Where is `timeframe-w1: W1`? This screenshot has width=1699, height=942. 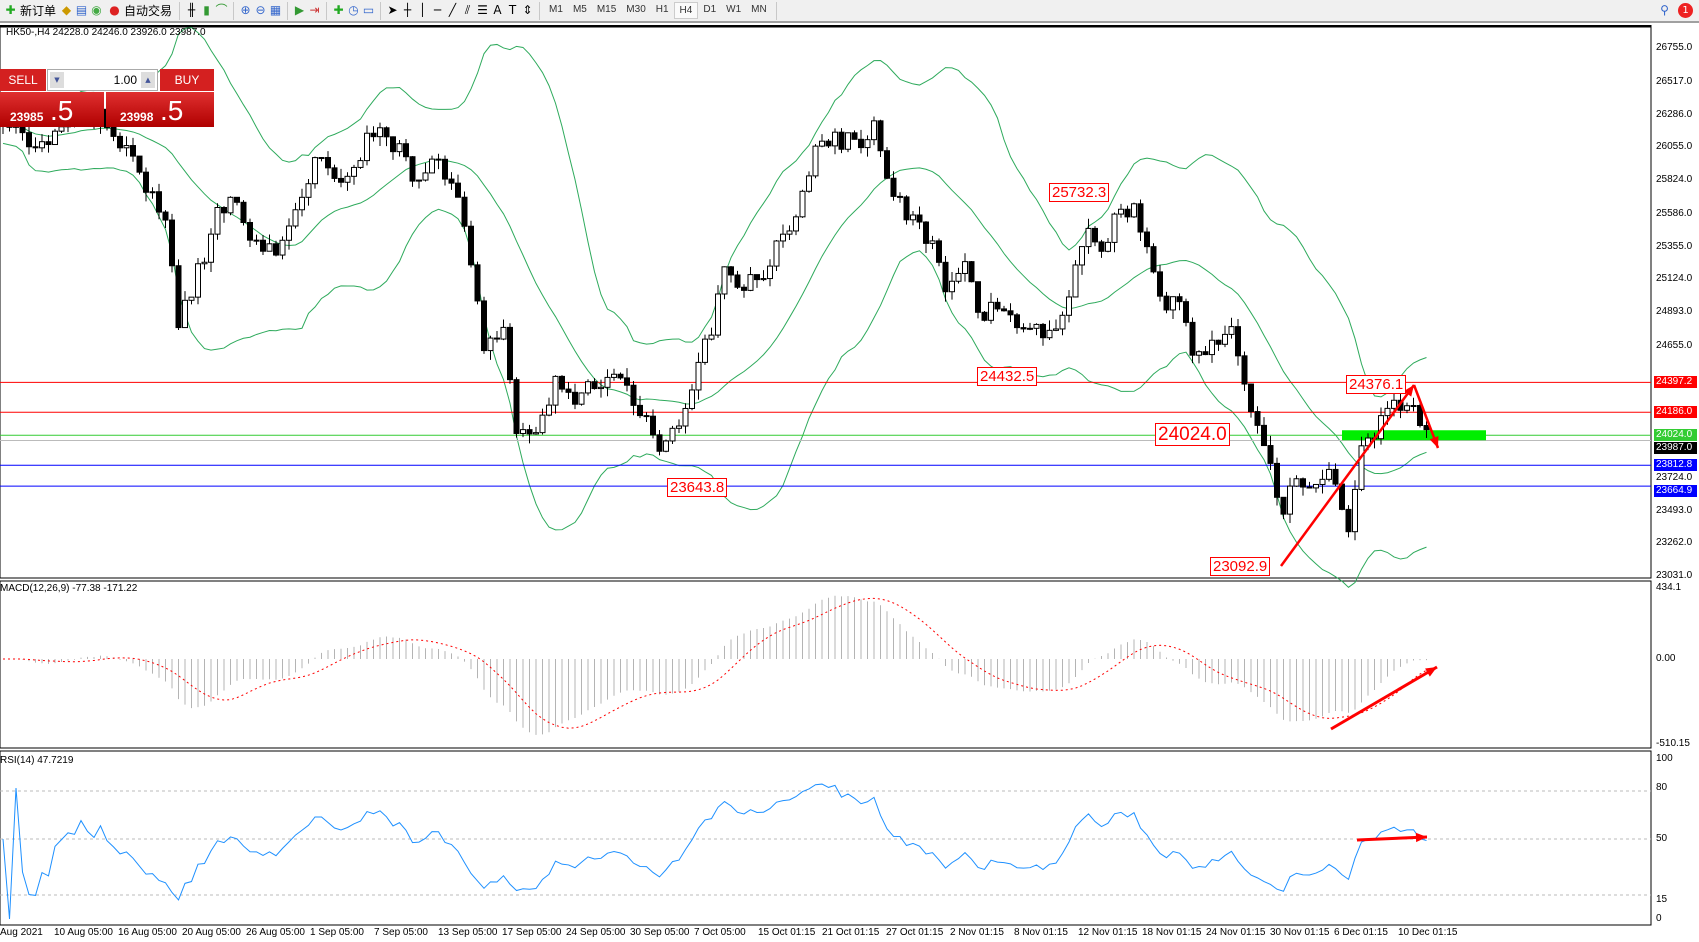
timeframe-w1: W1 is located at coordinates (734, 9).